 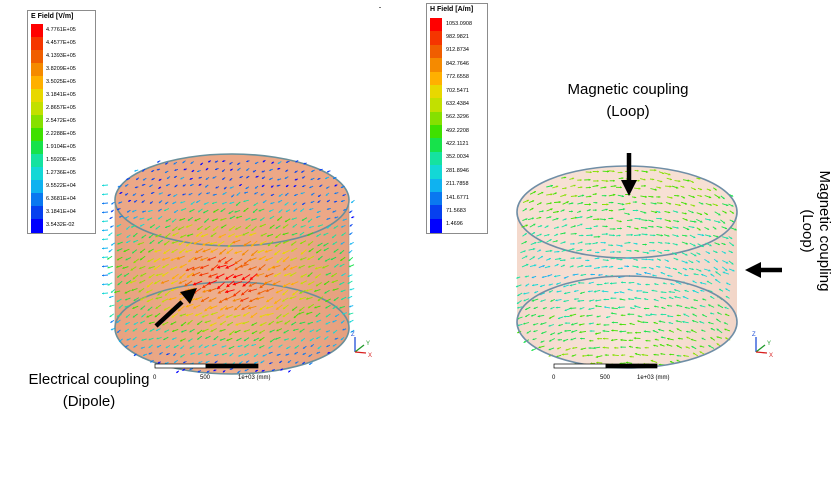 What do you see at coordinates (457, 157) in the screenshot?
I see `legend-label: 352.0034` at bounding box center [457, 157].